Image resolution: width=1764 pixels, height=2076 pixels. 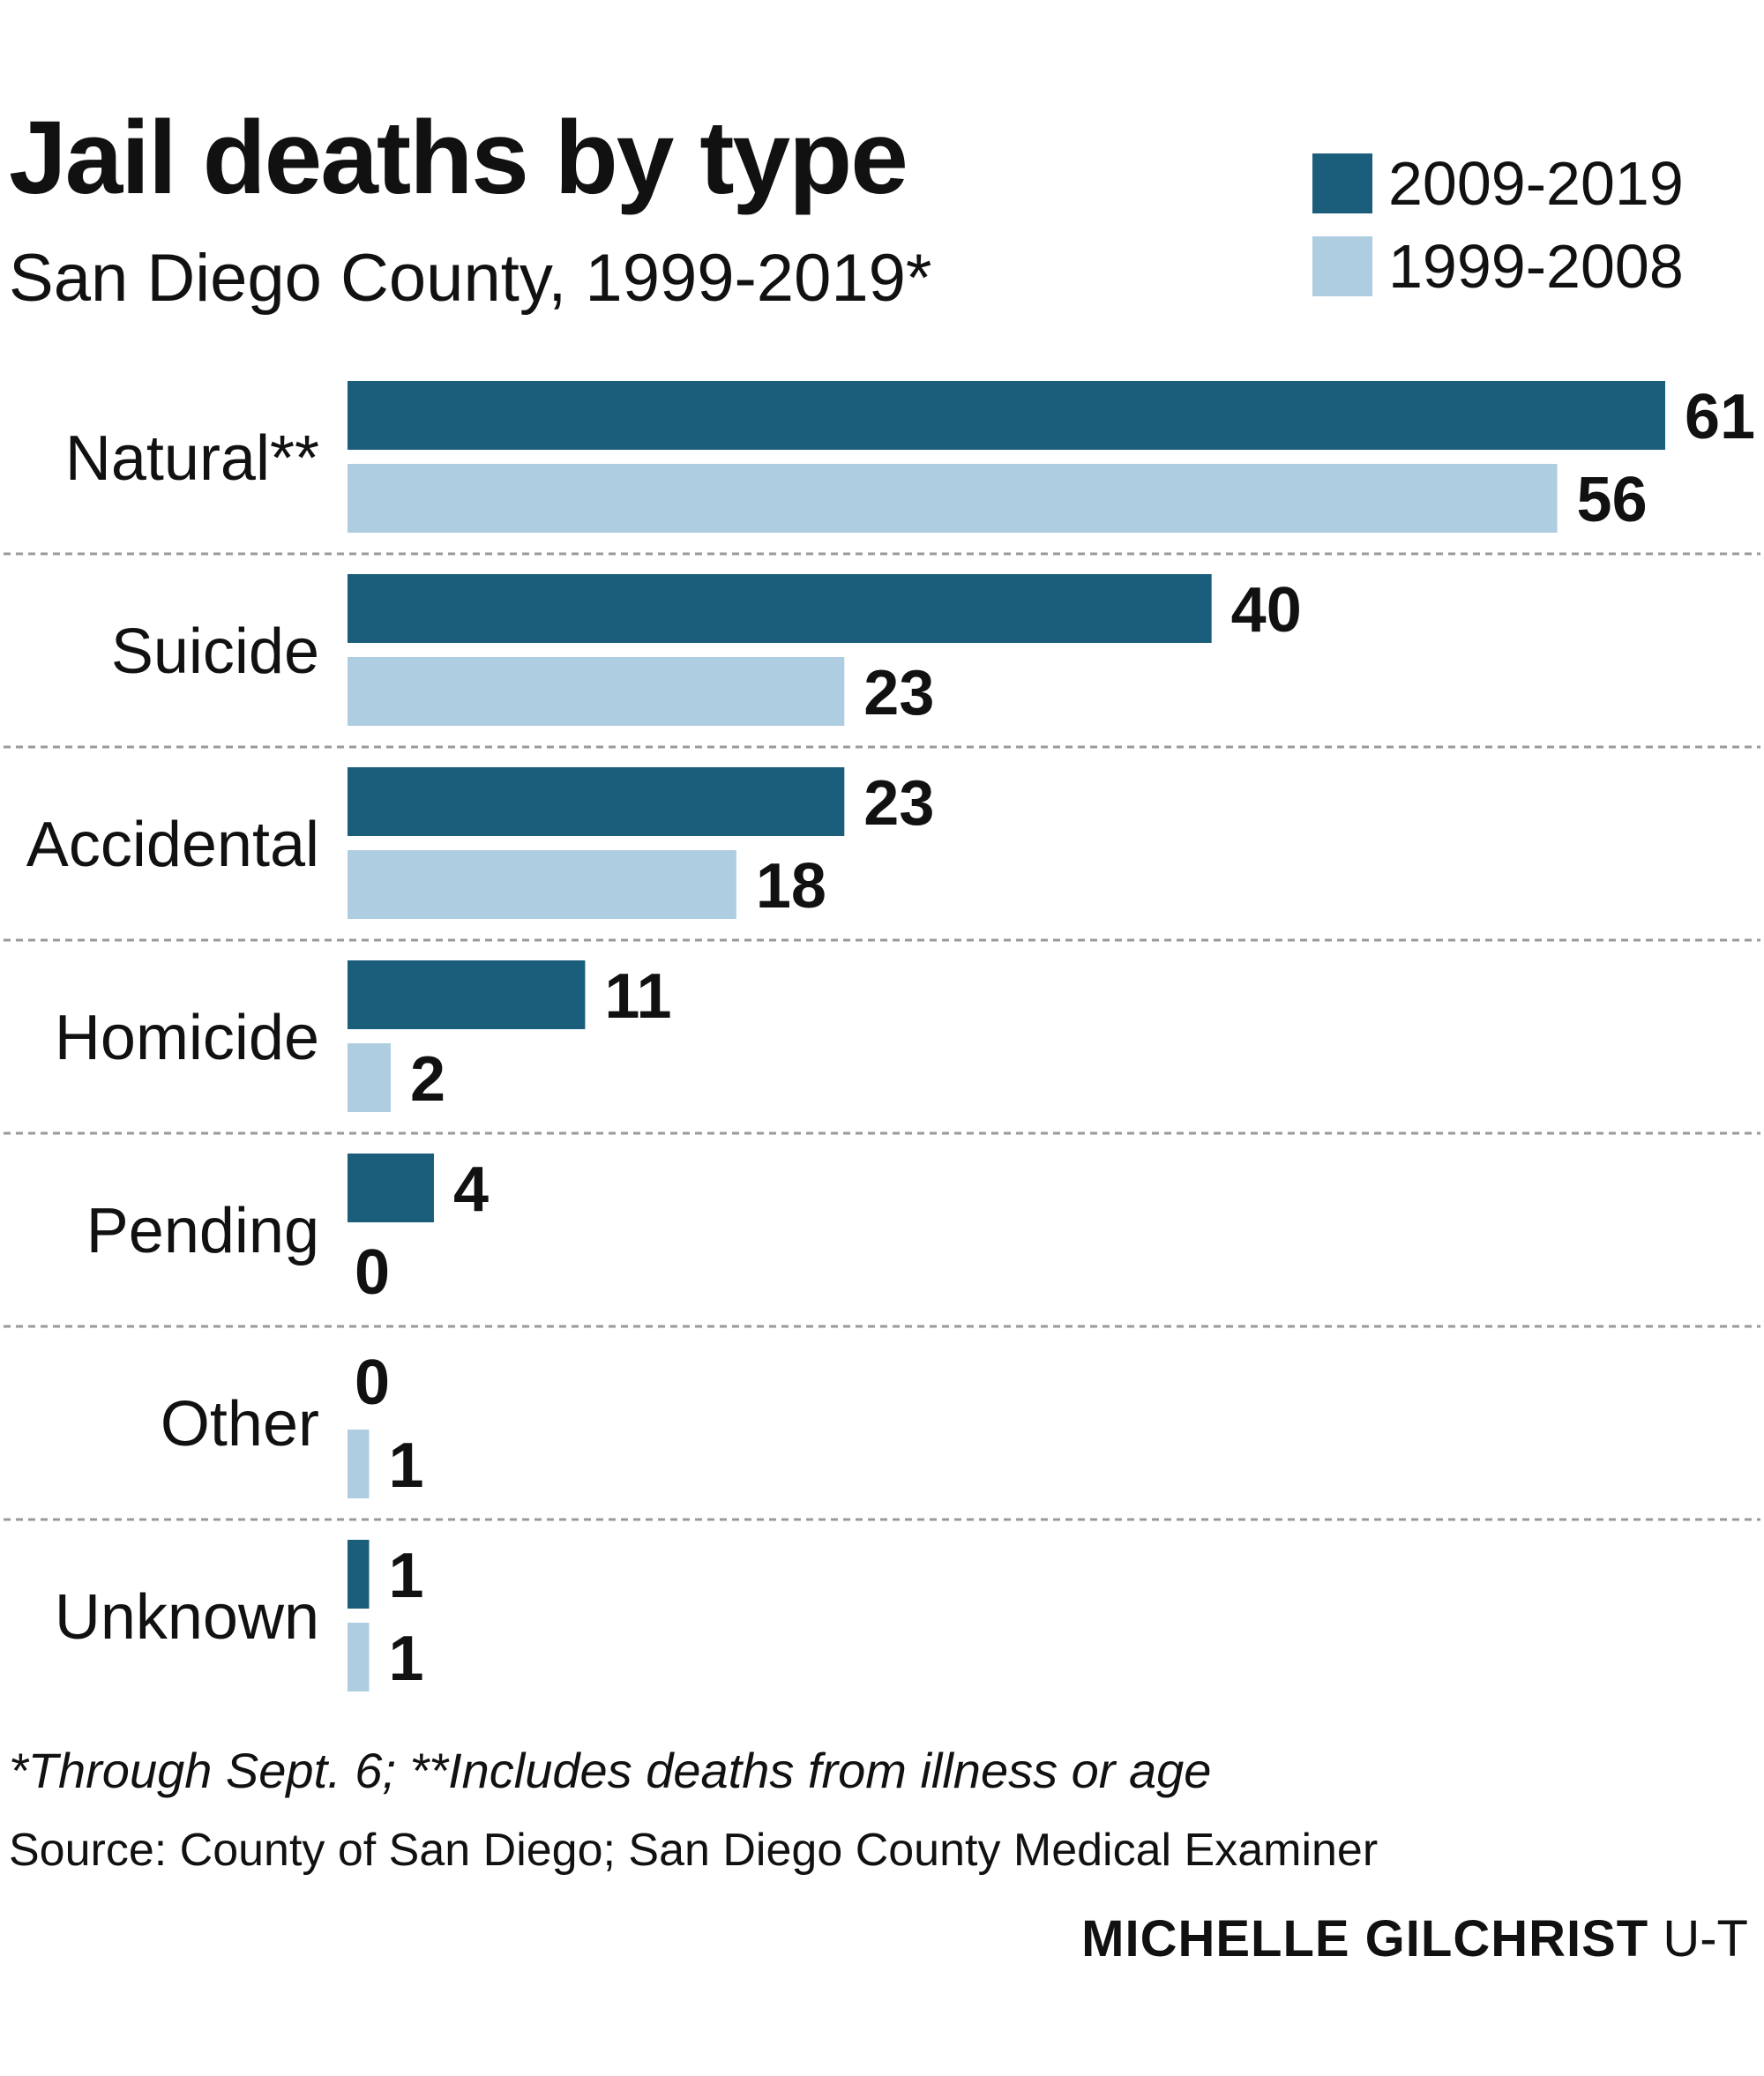 What do you see at coordinates (1720, 417) in the screenshot?
I see `data-label-natural-2009-2019: 61` at bounding box center [1720, 417].